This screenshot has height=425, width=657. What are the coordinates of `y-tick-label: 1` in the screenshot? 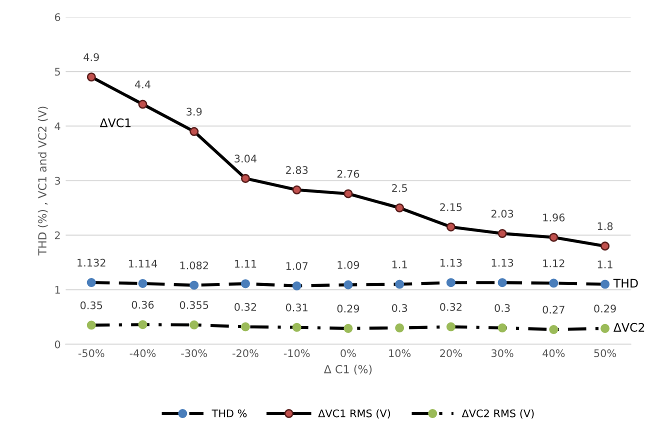 It's located at (57, 290).